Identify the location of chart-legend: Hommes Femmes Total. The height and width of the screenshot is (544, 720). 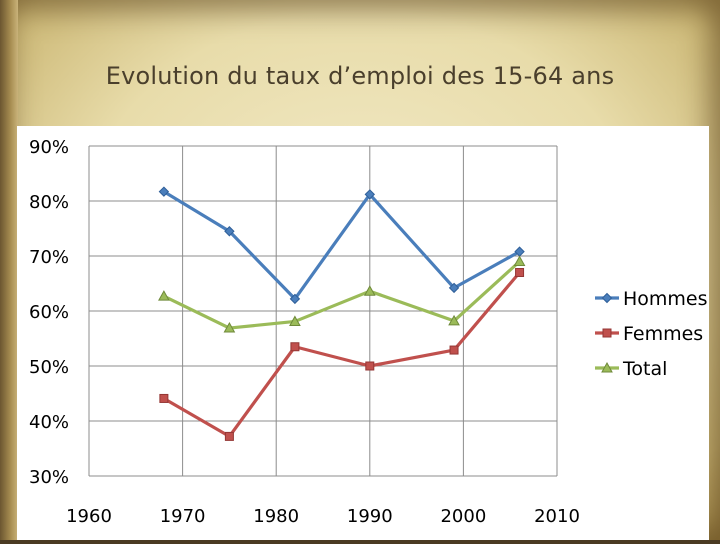
(651, 334).